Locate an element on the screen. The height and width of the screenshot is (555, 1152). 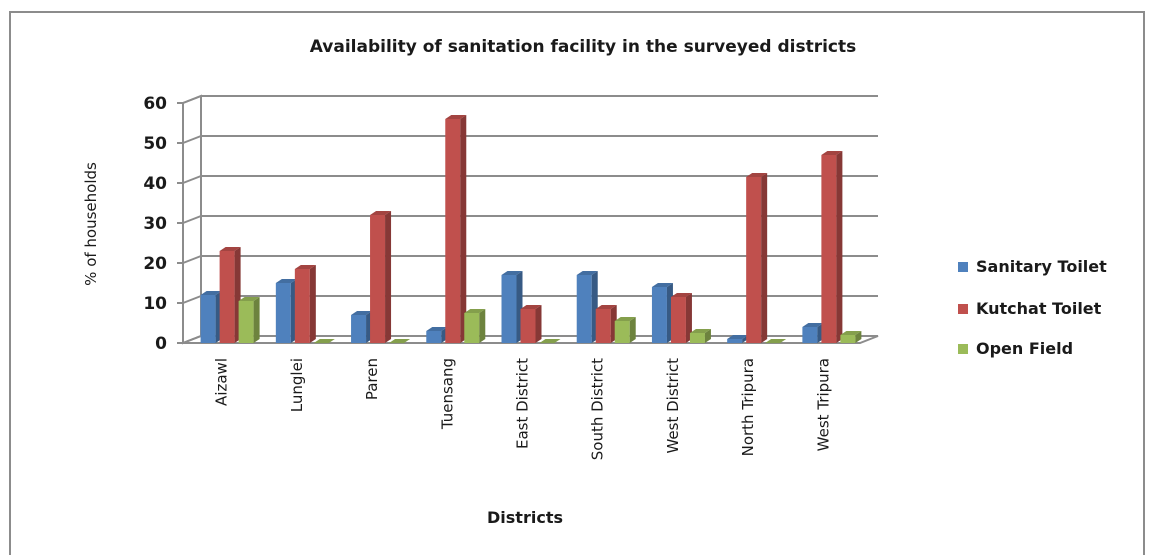
x-category-label: Paren is located at coordinates (372, 379).